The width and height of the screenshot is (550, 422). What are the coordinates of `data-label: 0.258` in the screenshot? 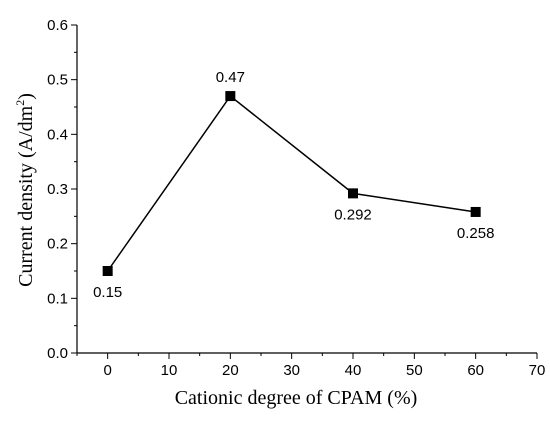 It's located at (476, 233).